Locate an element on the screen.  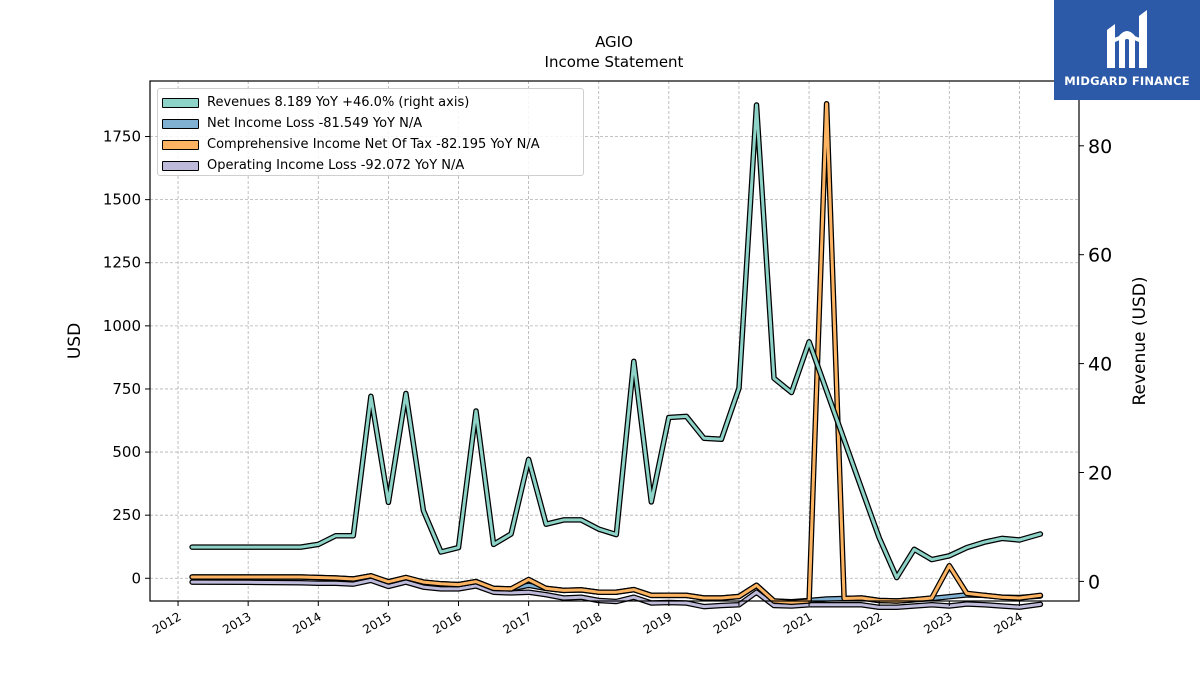
x-tick-label: 2020 is located at coordinates (727, 622).